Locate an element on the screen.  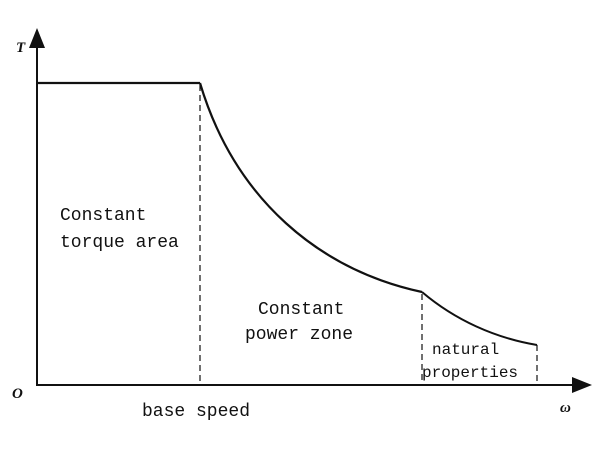
natural-region-label-2: properties is located at coordinates (470, 373).